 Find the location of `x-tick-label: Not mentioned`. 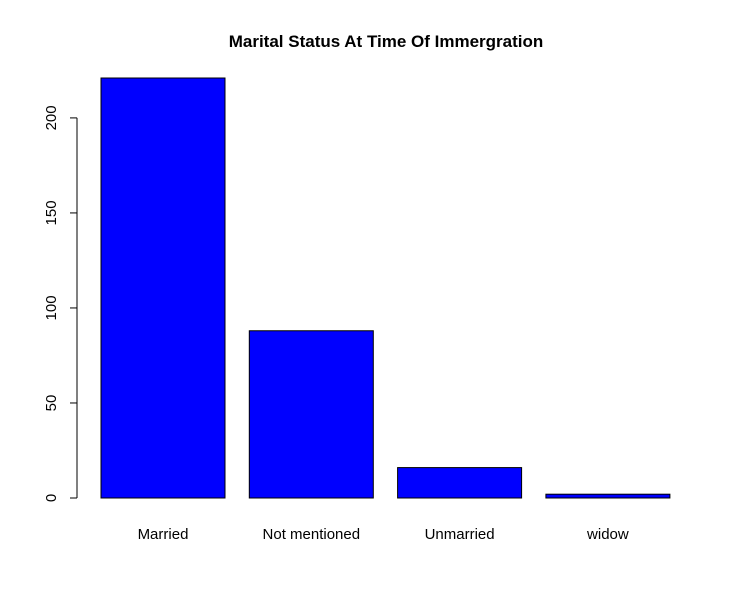

x-tick-label: Not mentioned is located at coordinates (312, 534).